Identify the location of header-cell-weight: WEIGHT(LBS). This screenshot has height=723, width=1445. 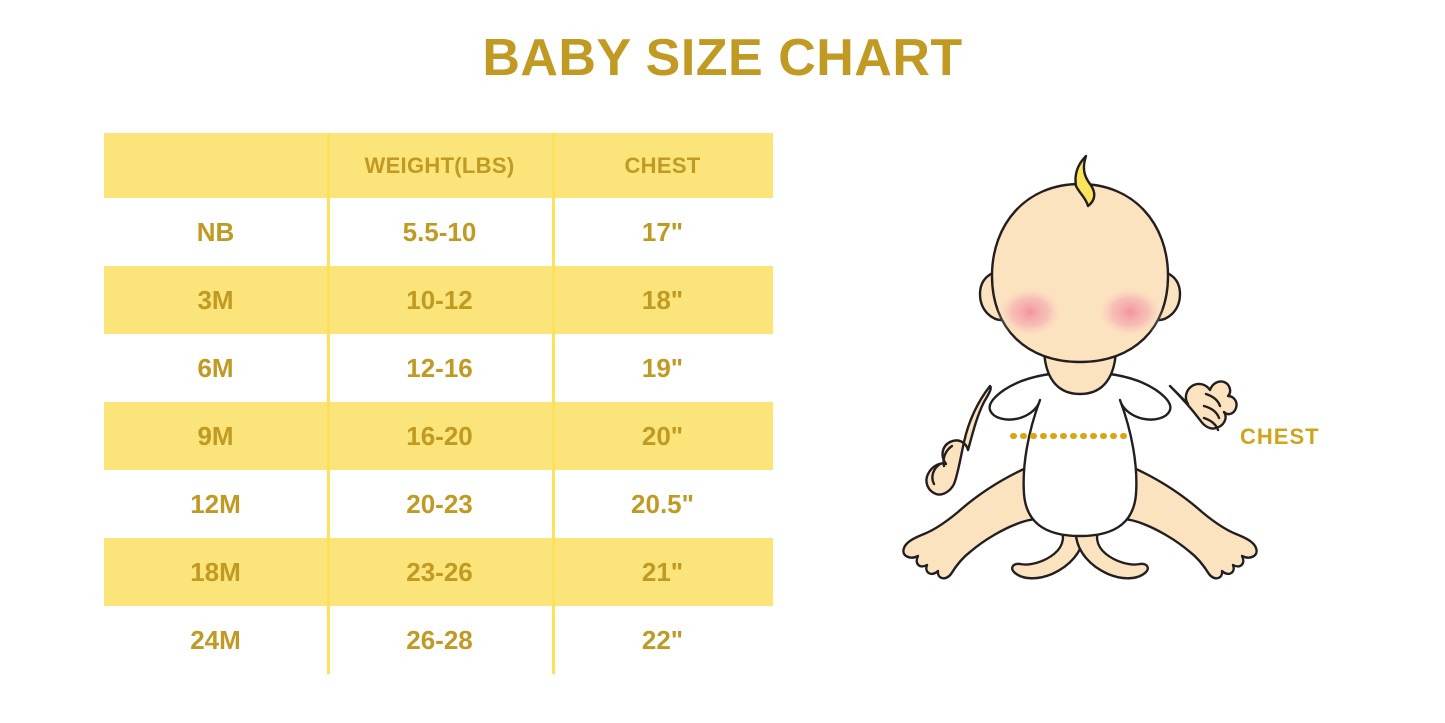
(439, 165).